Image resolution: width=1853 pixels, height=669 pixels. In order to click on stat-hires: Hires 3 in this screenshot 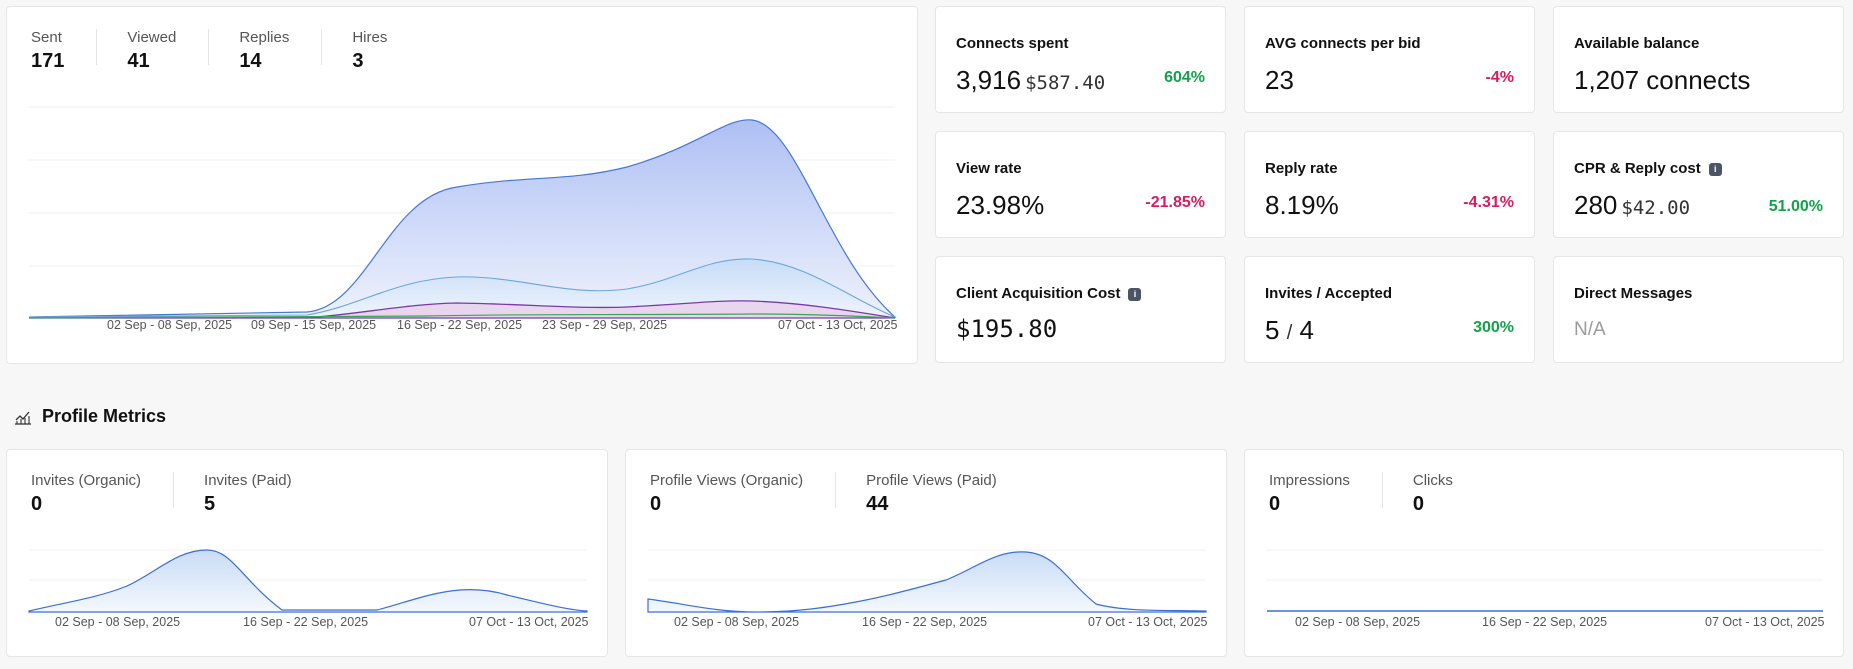, I will do `click(385, 50)`.